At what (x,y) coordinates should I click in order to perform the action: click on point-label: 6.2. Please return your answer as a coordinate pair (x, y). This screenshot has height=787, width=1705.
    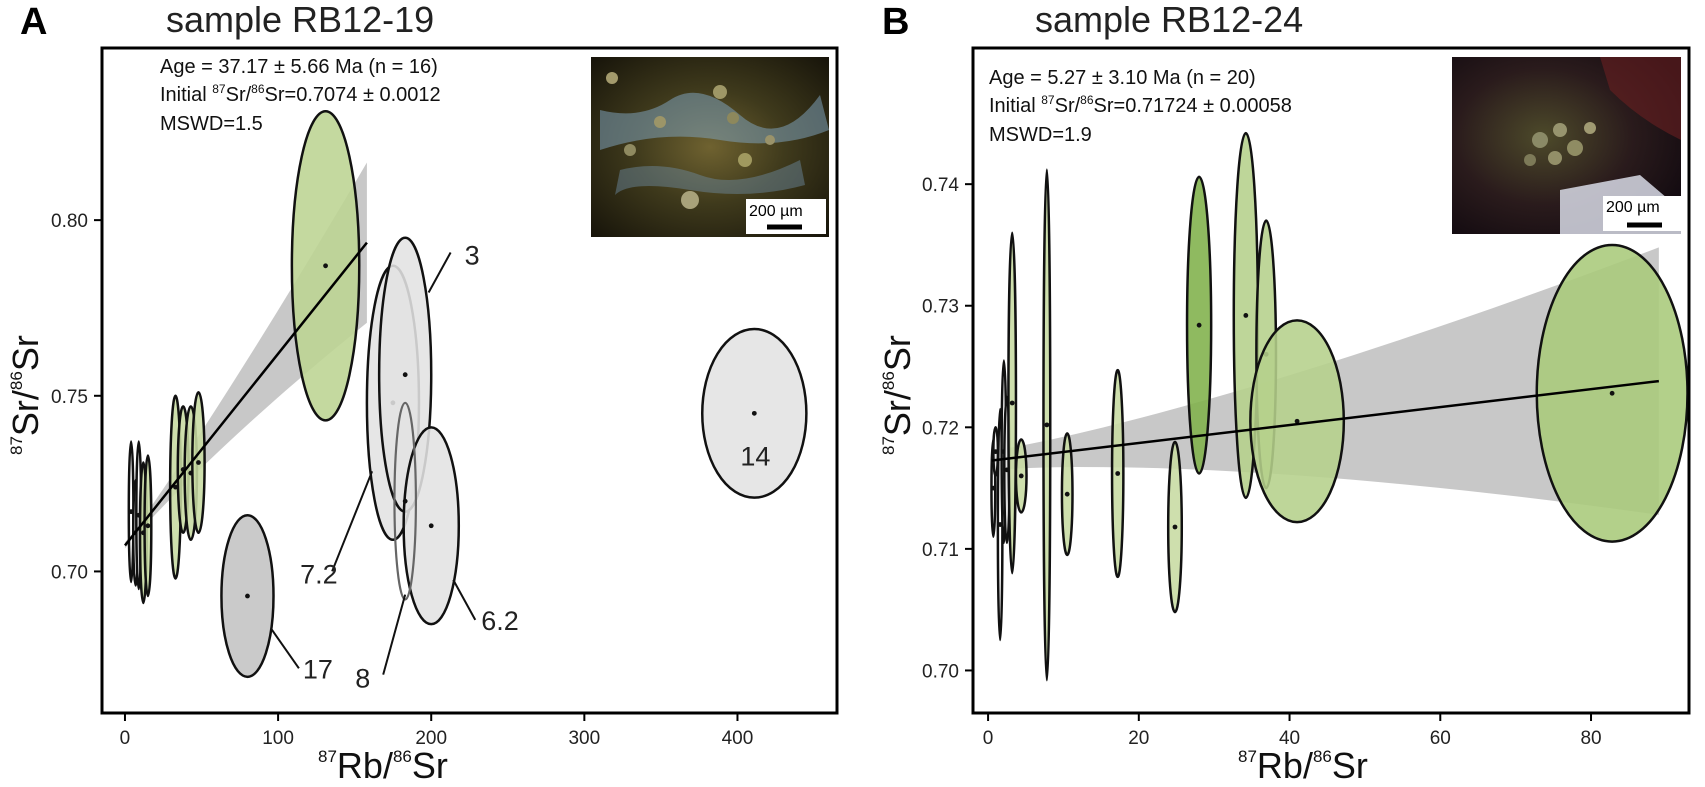
    Looking at the image, I should click on (500, 621).